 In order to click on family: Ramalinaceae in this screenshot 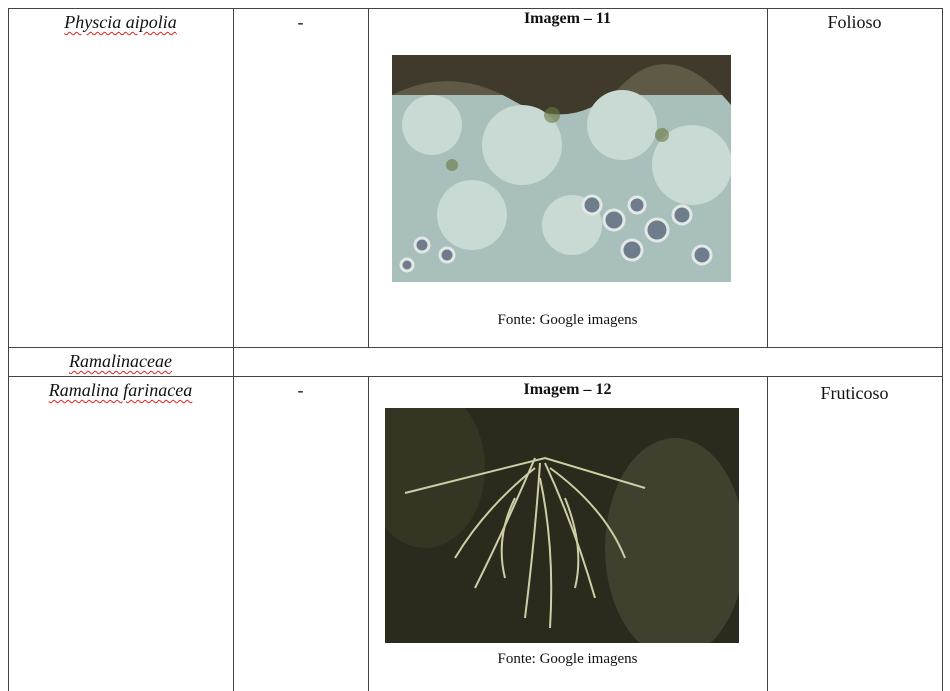, I will do `click(120, 361)`.